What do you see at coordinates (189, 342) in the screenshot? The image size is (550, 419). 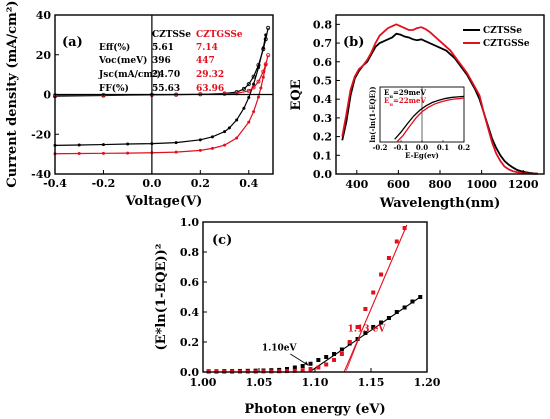 I see `panel-c-ytick-label: 0.2` at bounding box center [189, 342].